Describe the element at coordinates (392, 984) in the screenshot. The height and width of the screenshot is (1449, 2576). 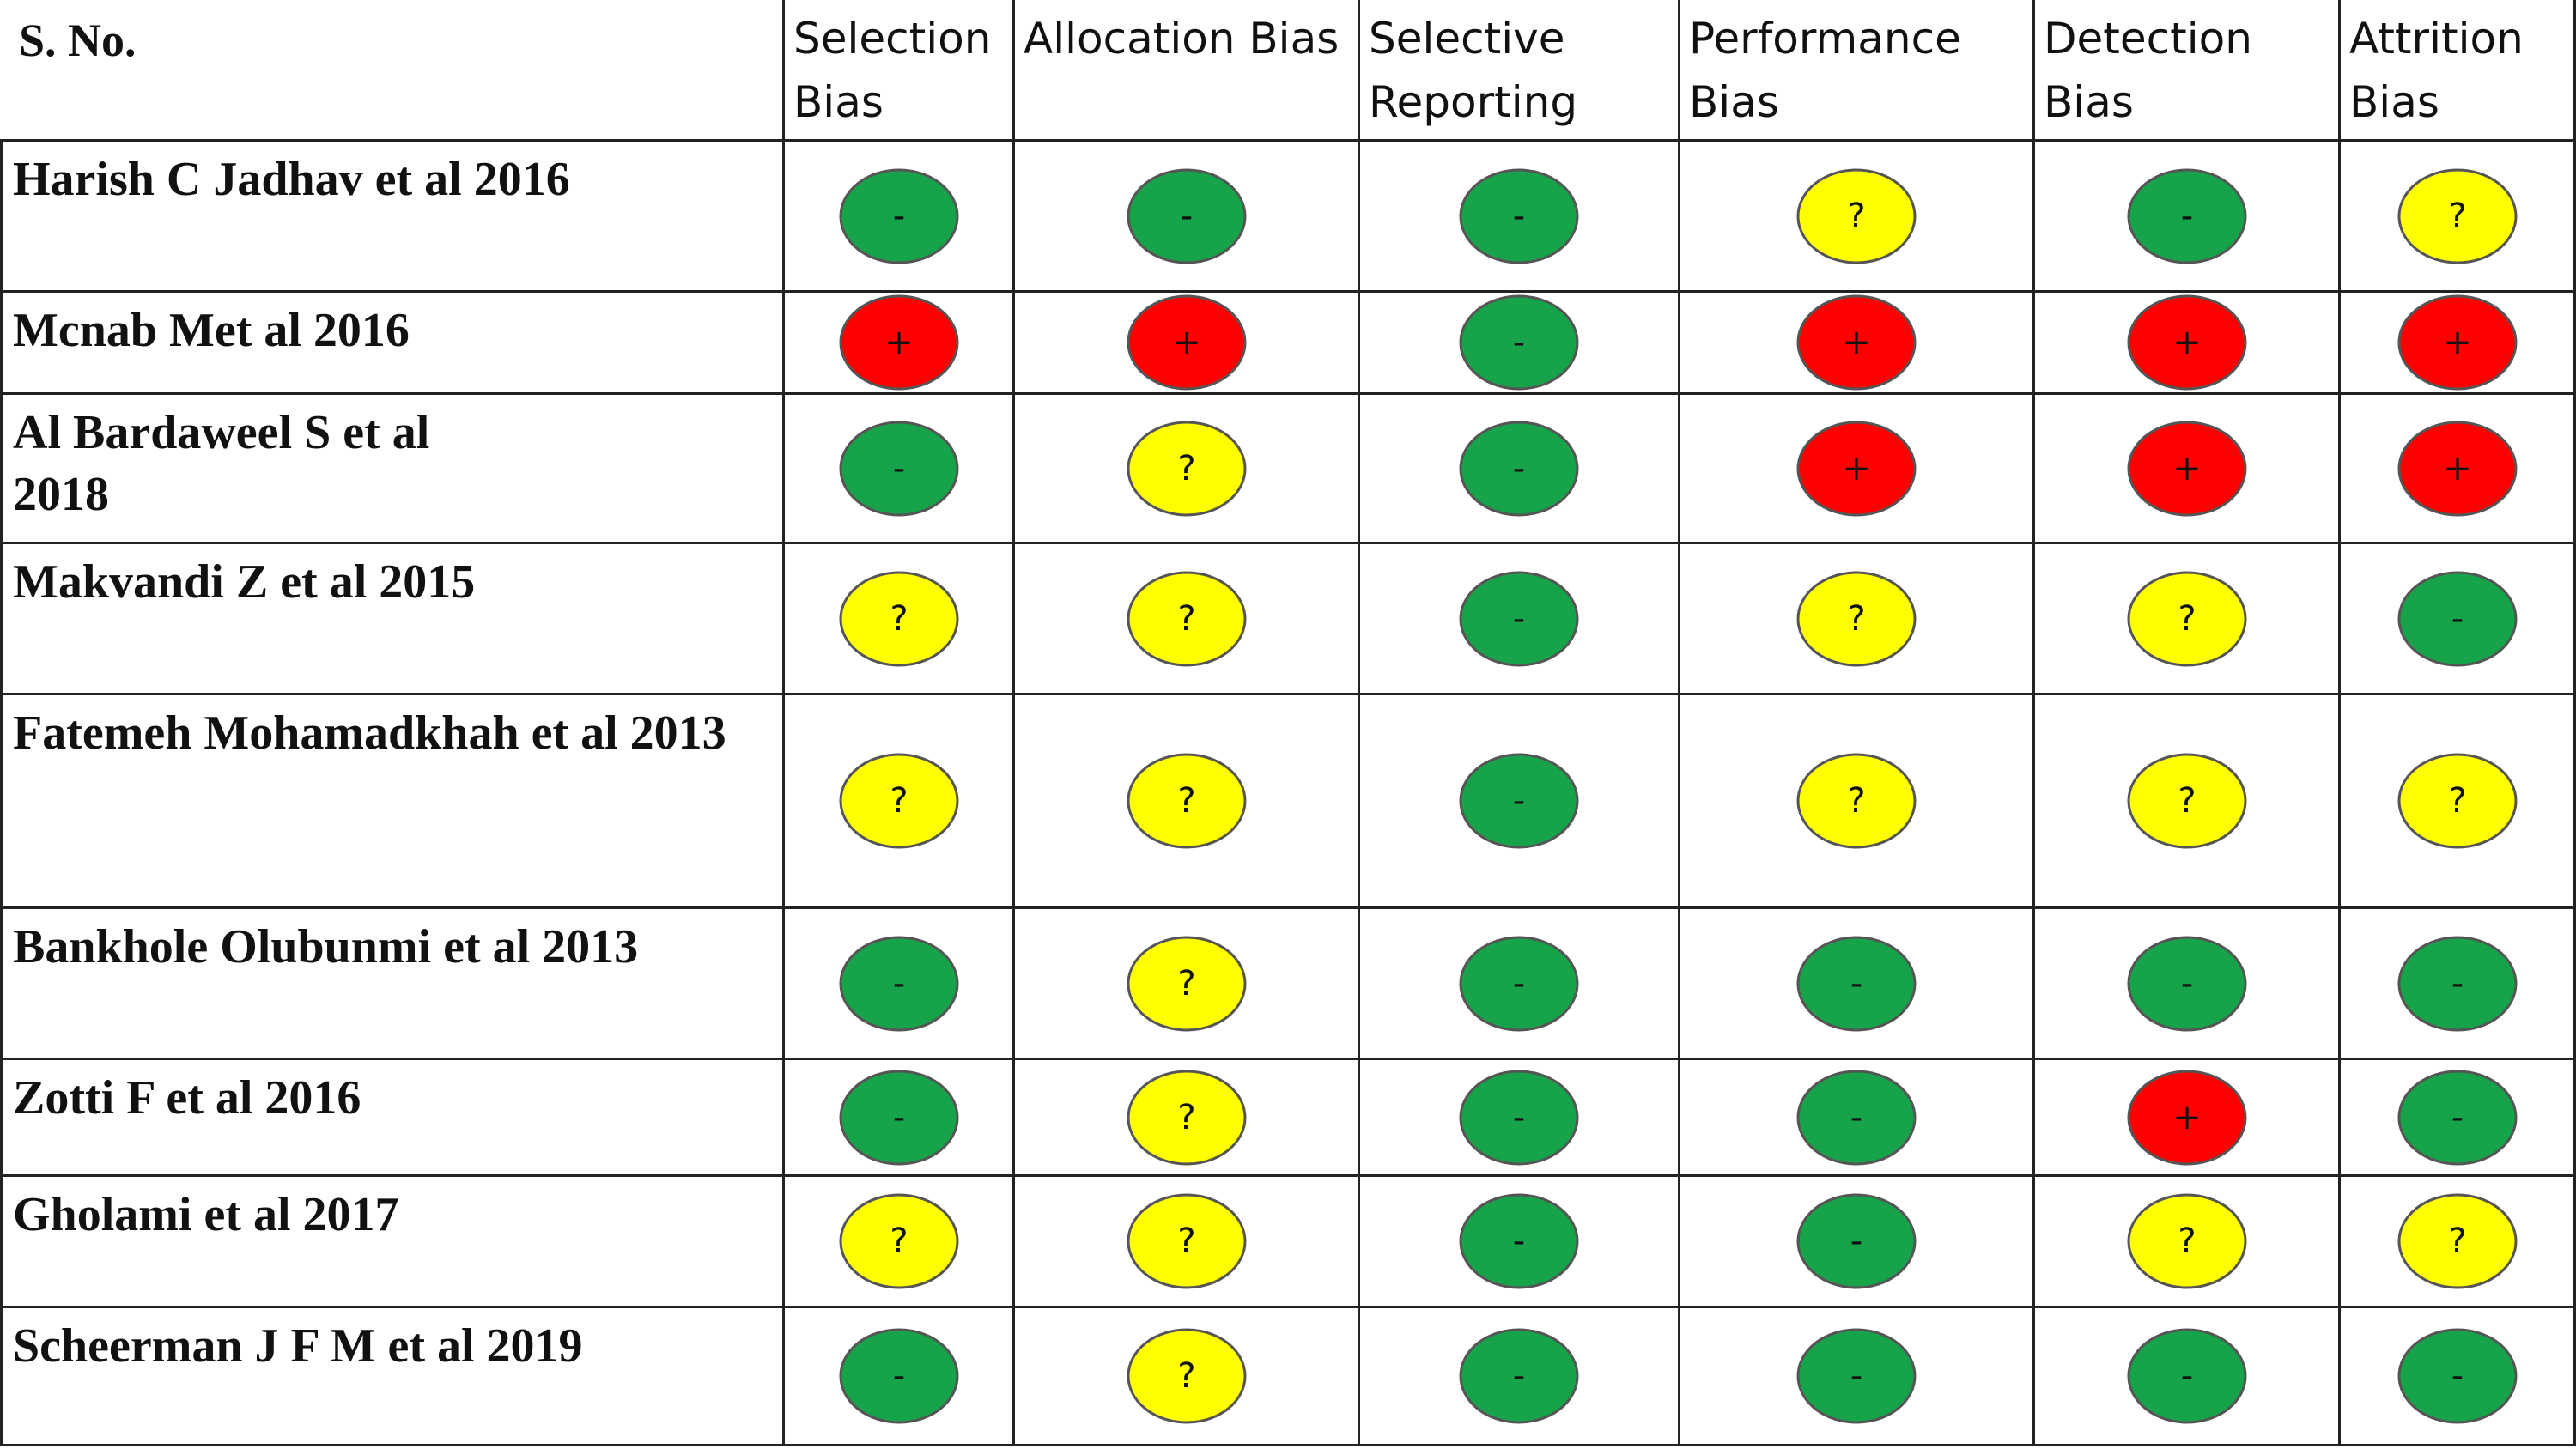
I see `study-name: Bankhole Olubunmi et al 2013` at that location.